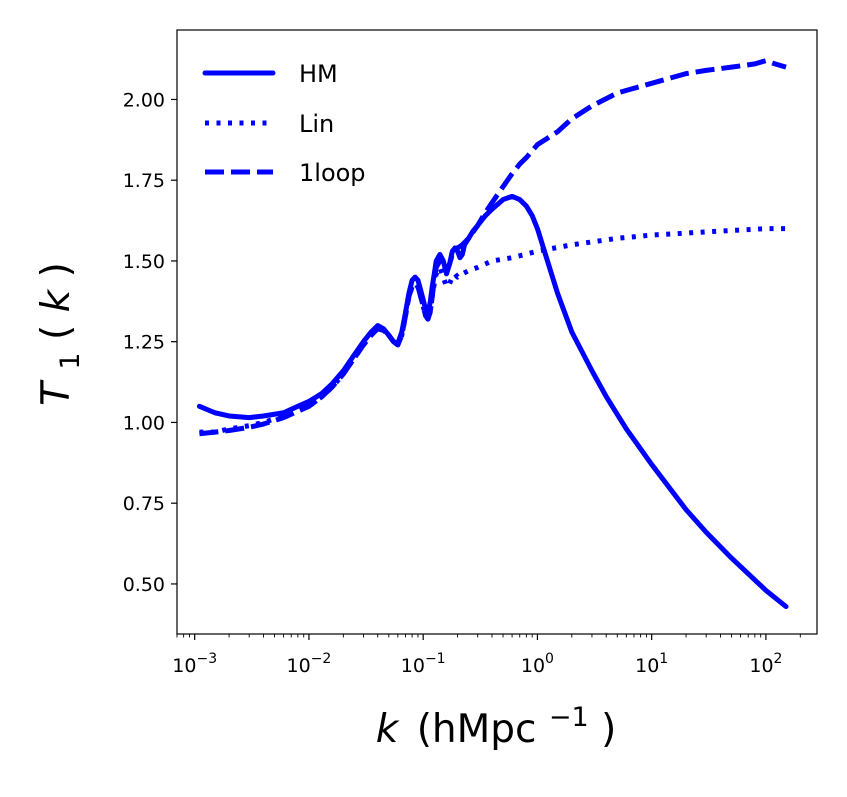 This screenshot has height=797, width=847. I want to click on y-tick-label: 1.00, so click(144, 423).